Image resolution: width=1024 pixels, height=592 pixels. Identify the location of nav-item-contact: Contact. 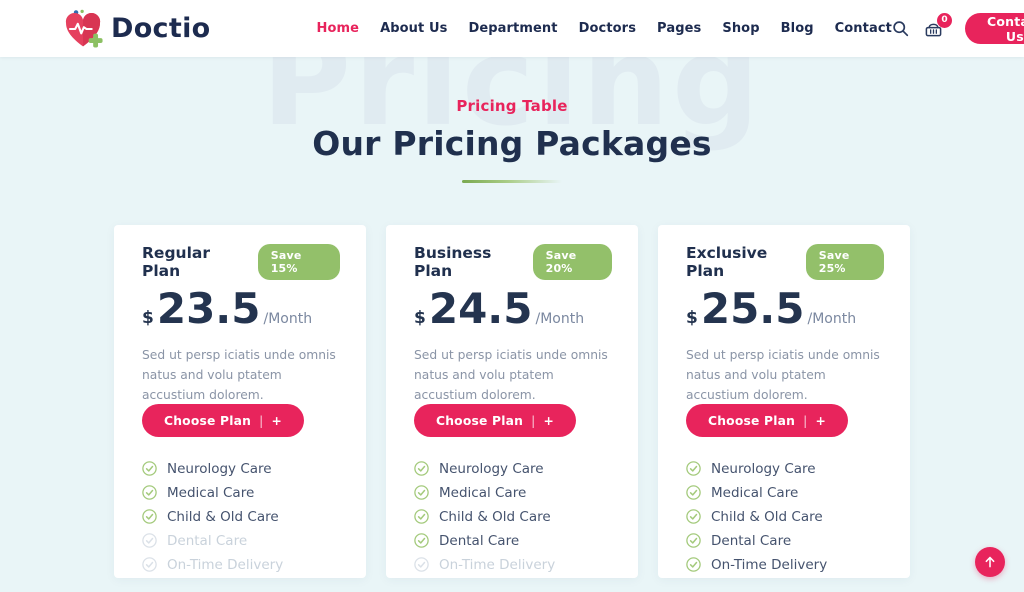
(863, 28).